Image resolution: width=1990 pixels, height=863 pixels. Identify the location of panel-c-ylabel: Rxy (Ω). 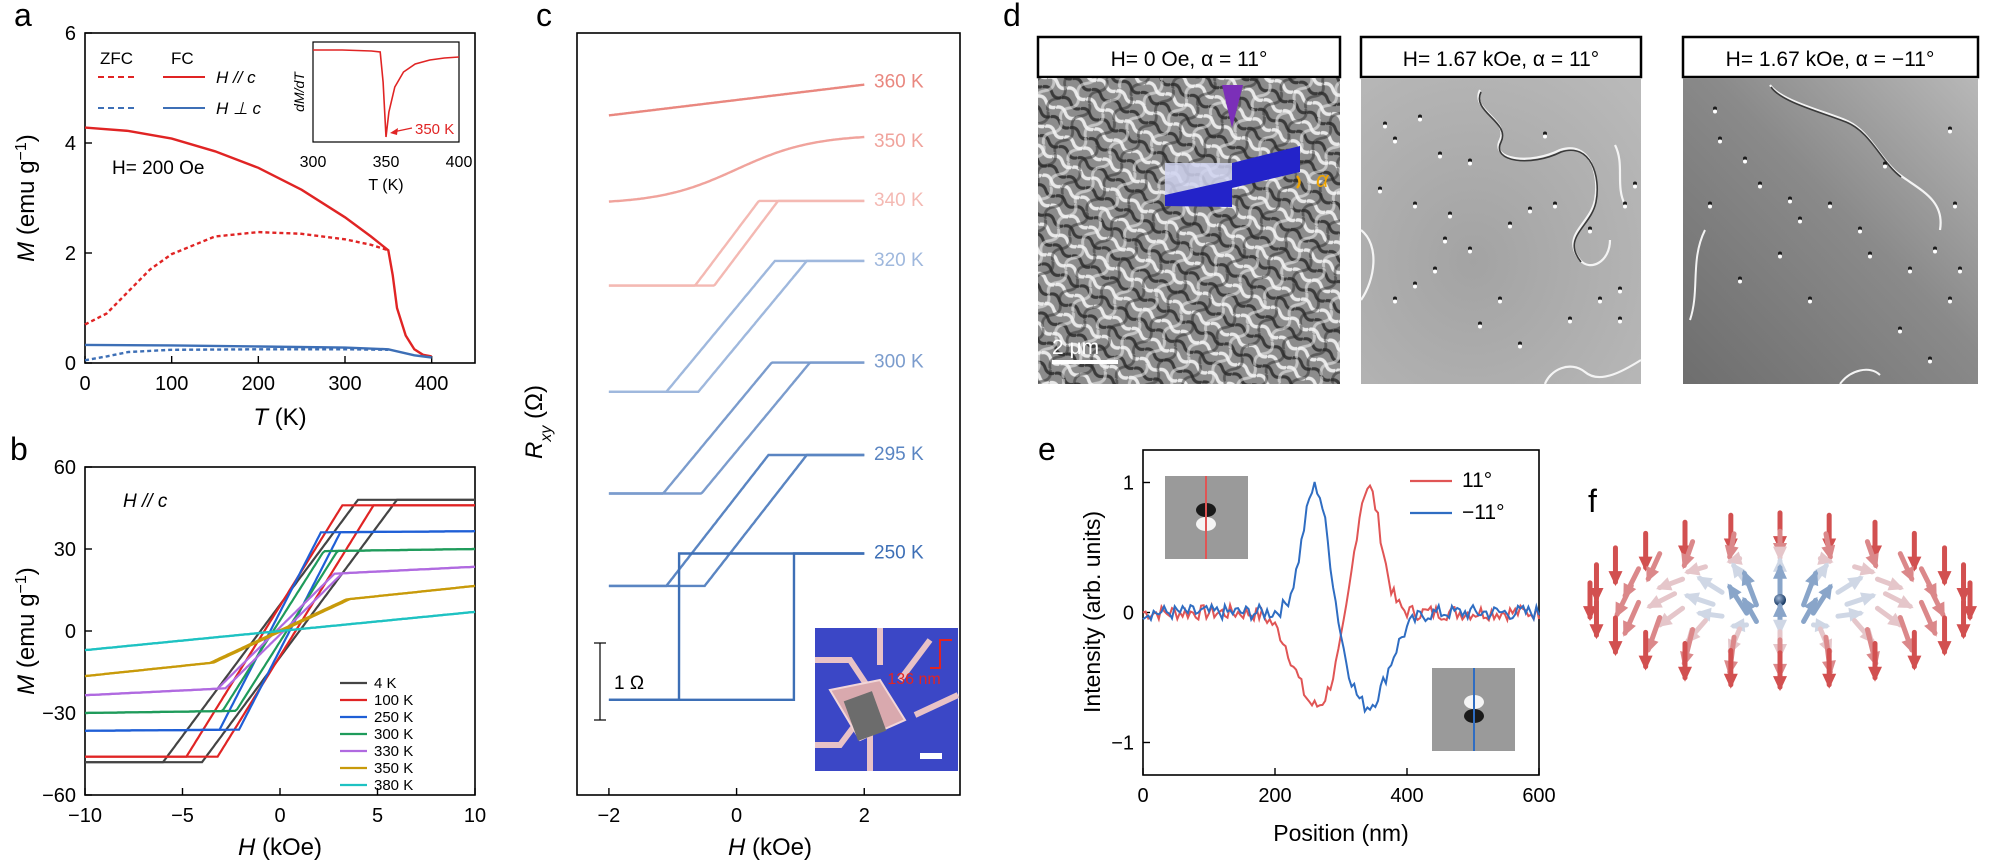
(538, 422).